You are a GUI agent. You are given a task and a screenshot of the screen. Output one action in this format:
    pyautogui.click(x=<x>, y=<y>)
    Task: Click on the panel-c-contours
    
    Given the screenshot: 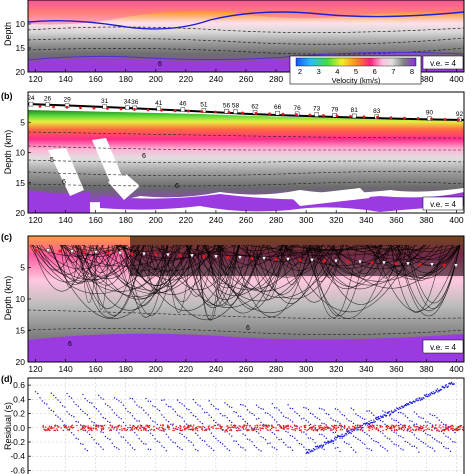 What is the action you would take?
    pyautogui.click(x=246, y=322)
    